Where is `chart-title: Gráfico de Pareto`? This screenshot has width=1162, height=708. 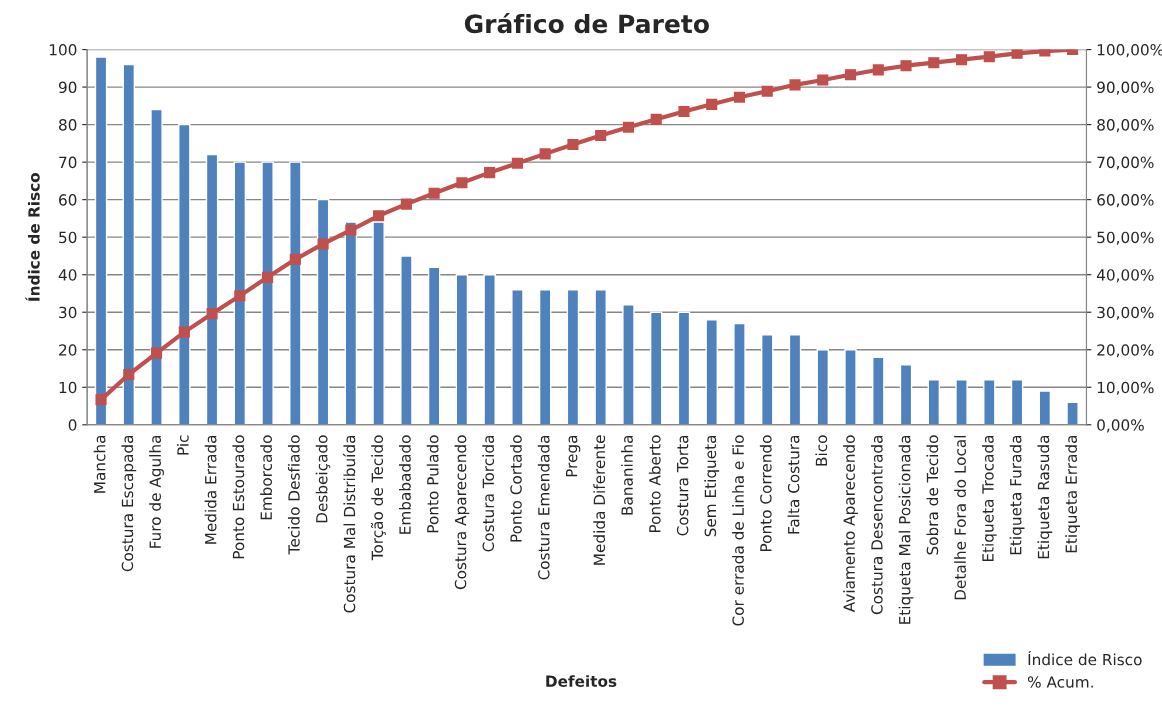 chart-title: Gráfico de Pareto is located at coordinates (586, 23).